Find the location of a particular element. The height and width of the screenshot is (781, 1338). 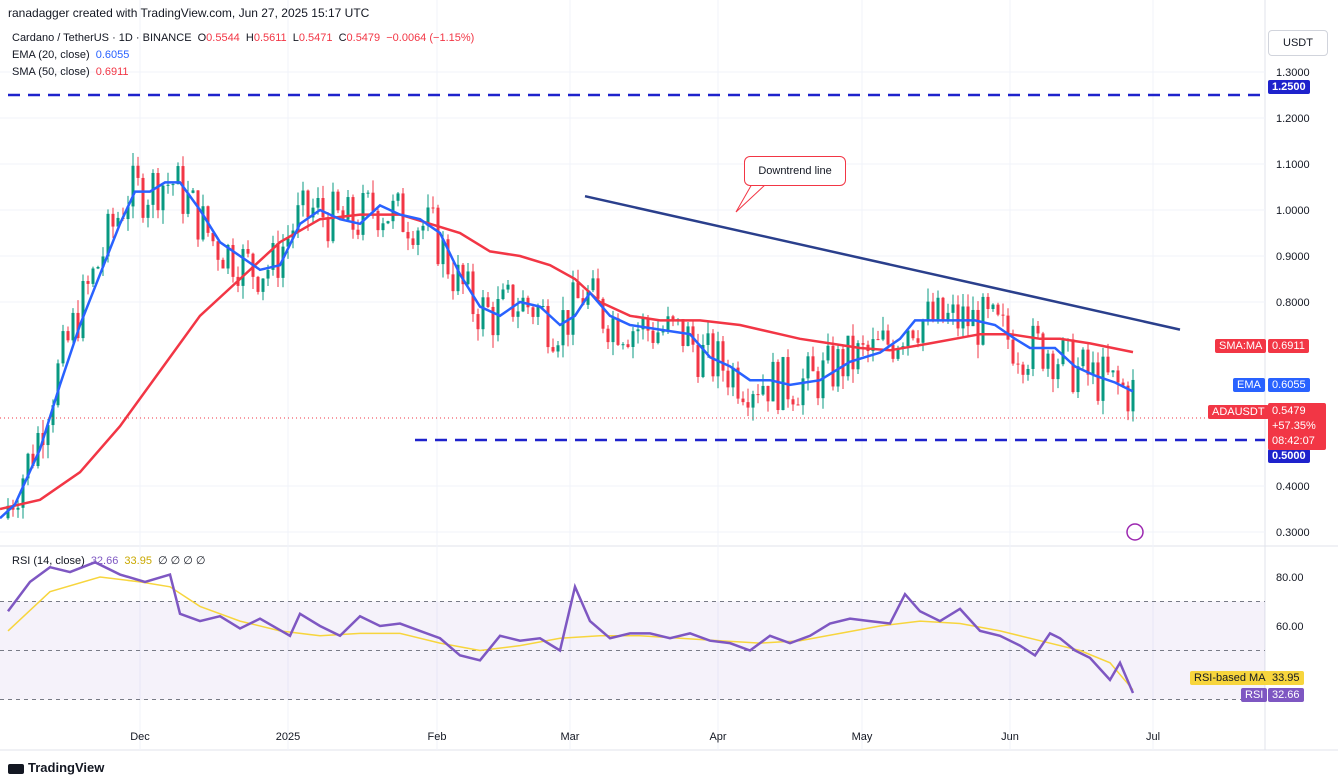

resistance-tag: 1.2500 is located at coordinates (1289, 87).